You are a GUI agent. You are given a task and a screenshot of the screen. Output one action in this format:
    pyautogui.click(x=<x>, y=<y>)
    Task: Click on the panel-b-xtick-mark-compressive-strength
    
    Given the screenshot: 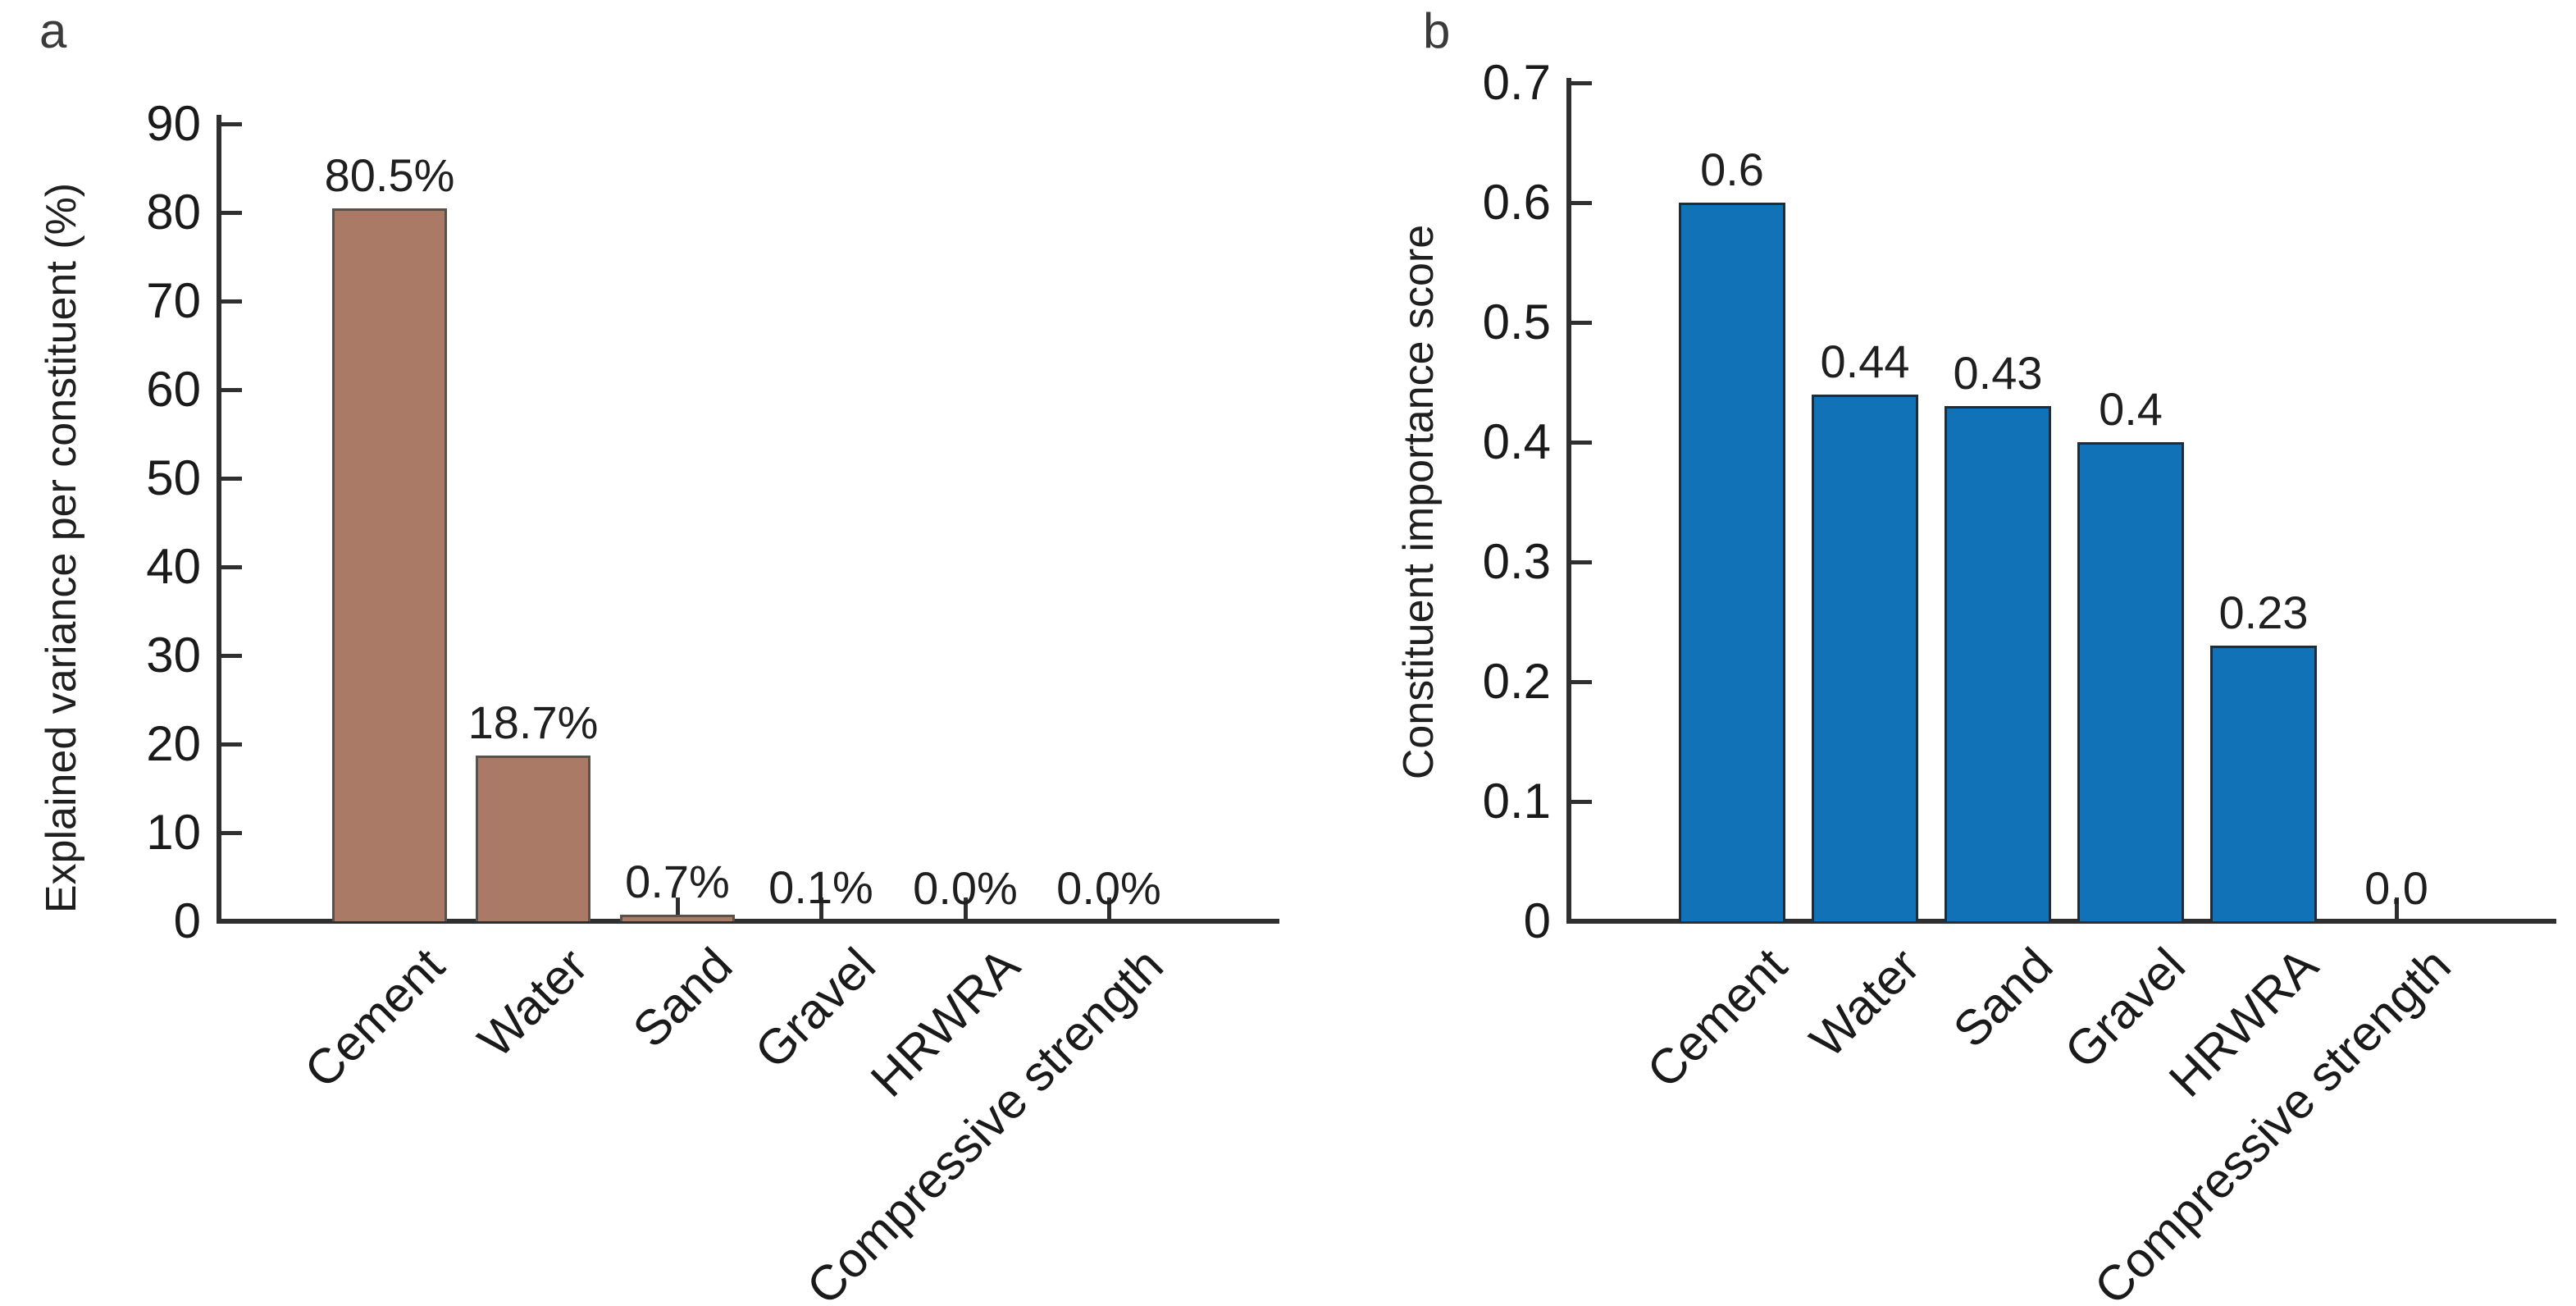 What is the action you would take?
    pyautogui.click(x=2396, y=908)
    